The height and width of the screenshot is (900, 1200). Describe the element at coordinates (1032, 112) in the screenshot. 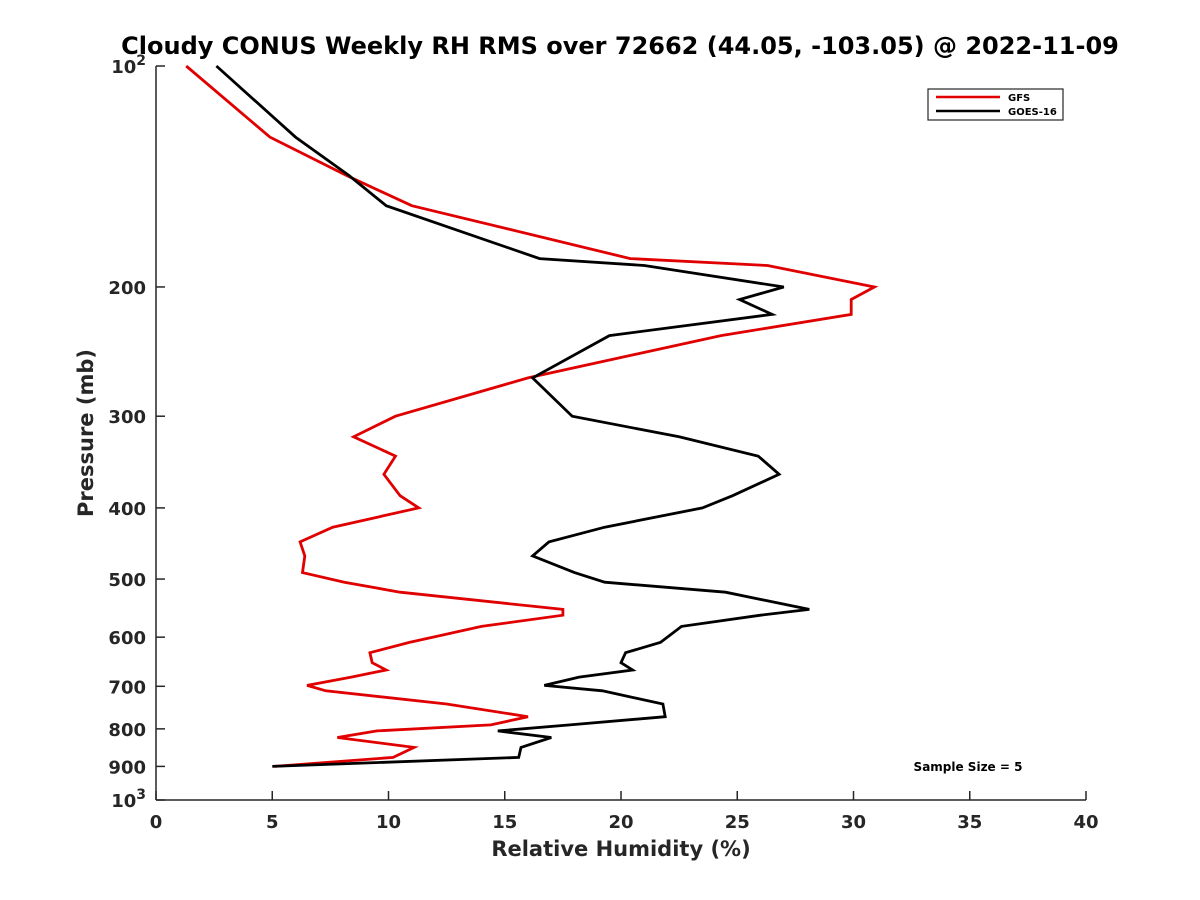

I see `legend-label-goes16: GOES-16` at that location.